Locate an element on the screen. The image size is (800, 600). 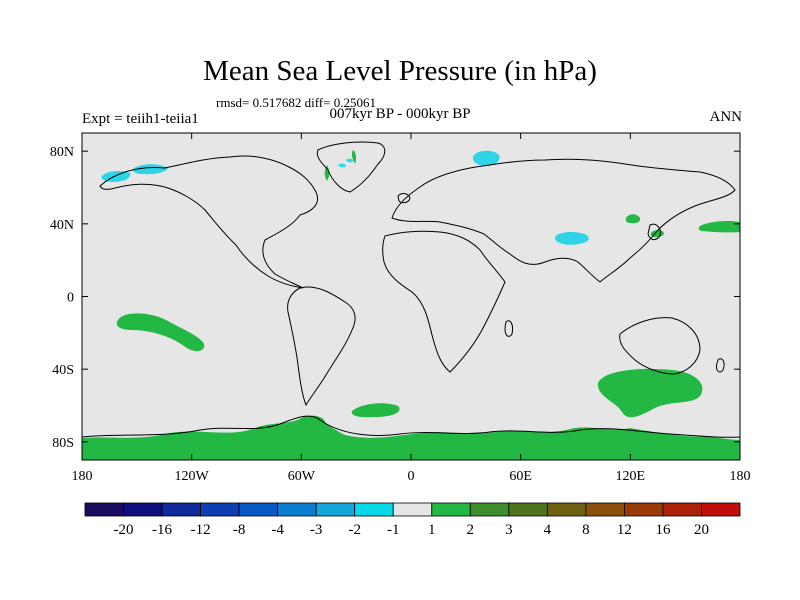
shading-south-pacific is located at coordinates (160, 332).